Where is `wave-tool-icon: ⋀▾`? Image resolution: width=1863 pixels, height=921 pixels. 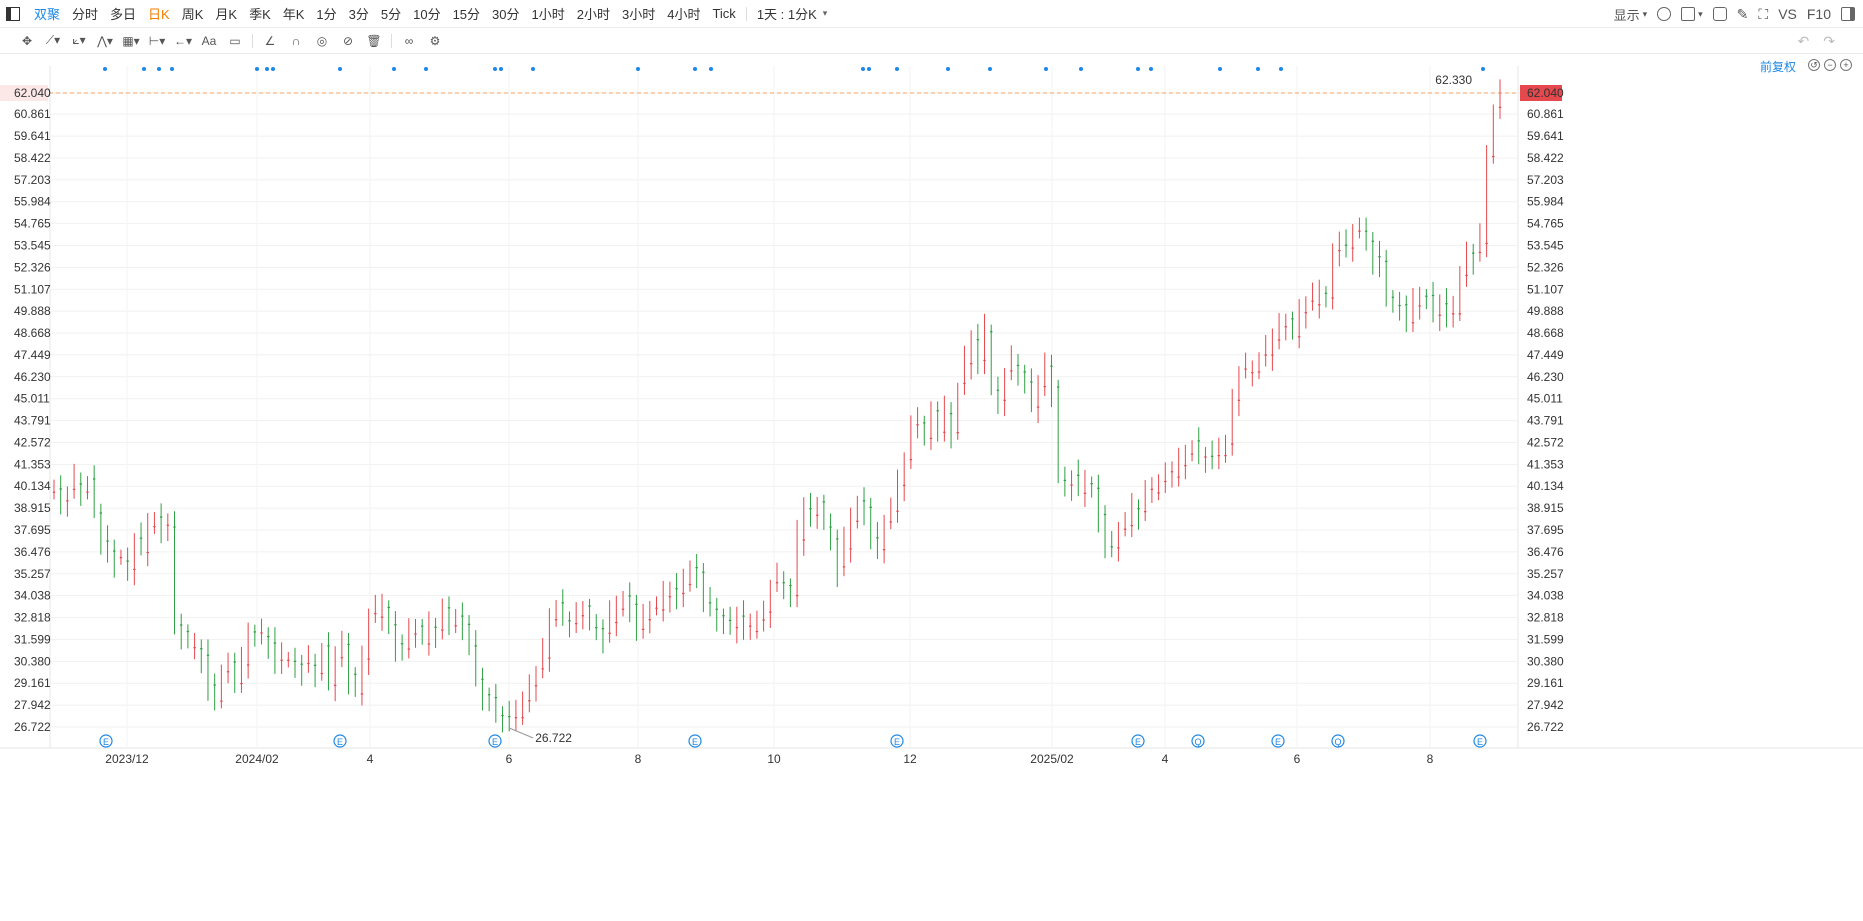 wave-tool-icon: ⋀▾ is located at coordinates (105, 40).